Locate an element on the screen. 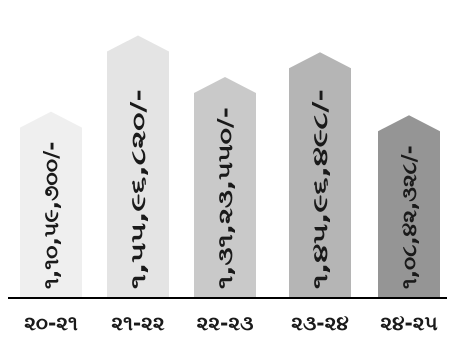  x-tick-labels: ૨૦-૨૧ ૨૧-૨૨ ૨૨-૨૩ ૨૩-૨૪ ૨૪-૨૫ is located at coordinates (230, 323).